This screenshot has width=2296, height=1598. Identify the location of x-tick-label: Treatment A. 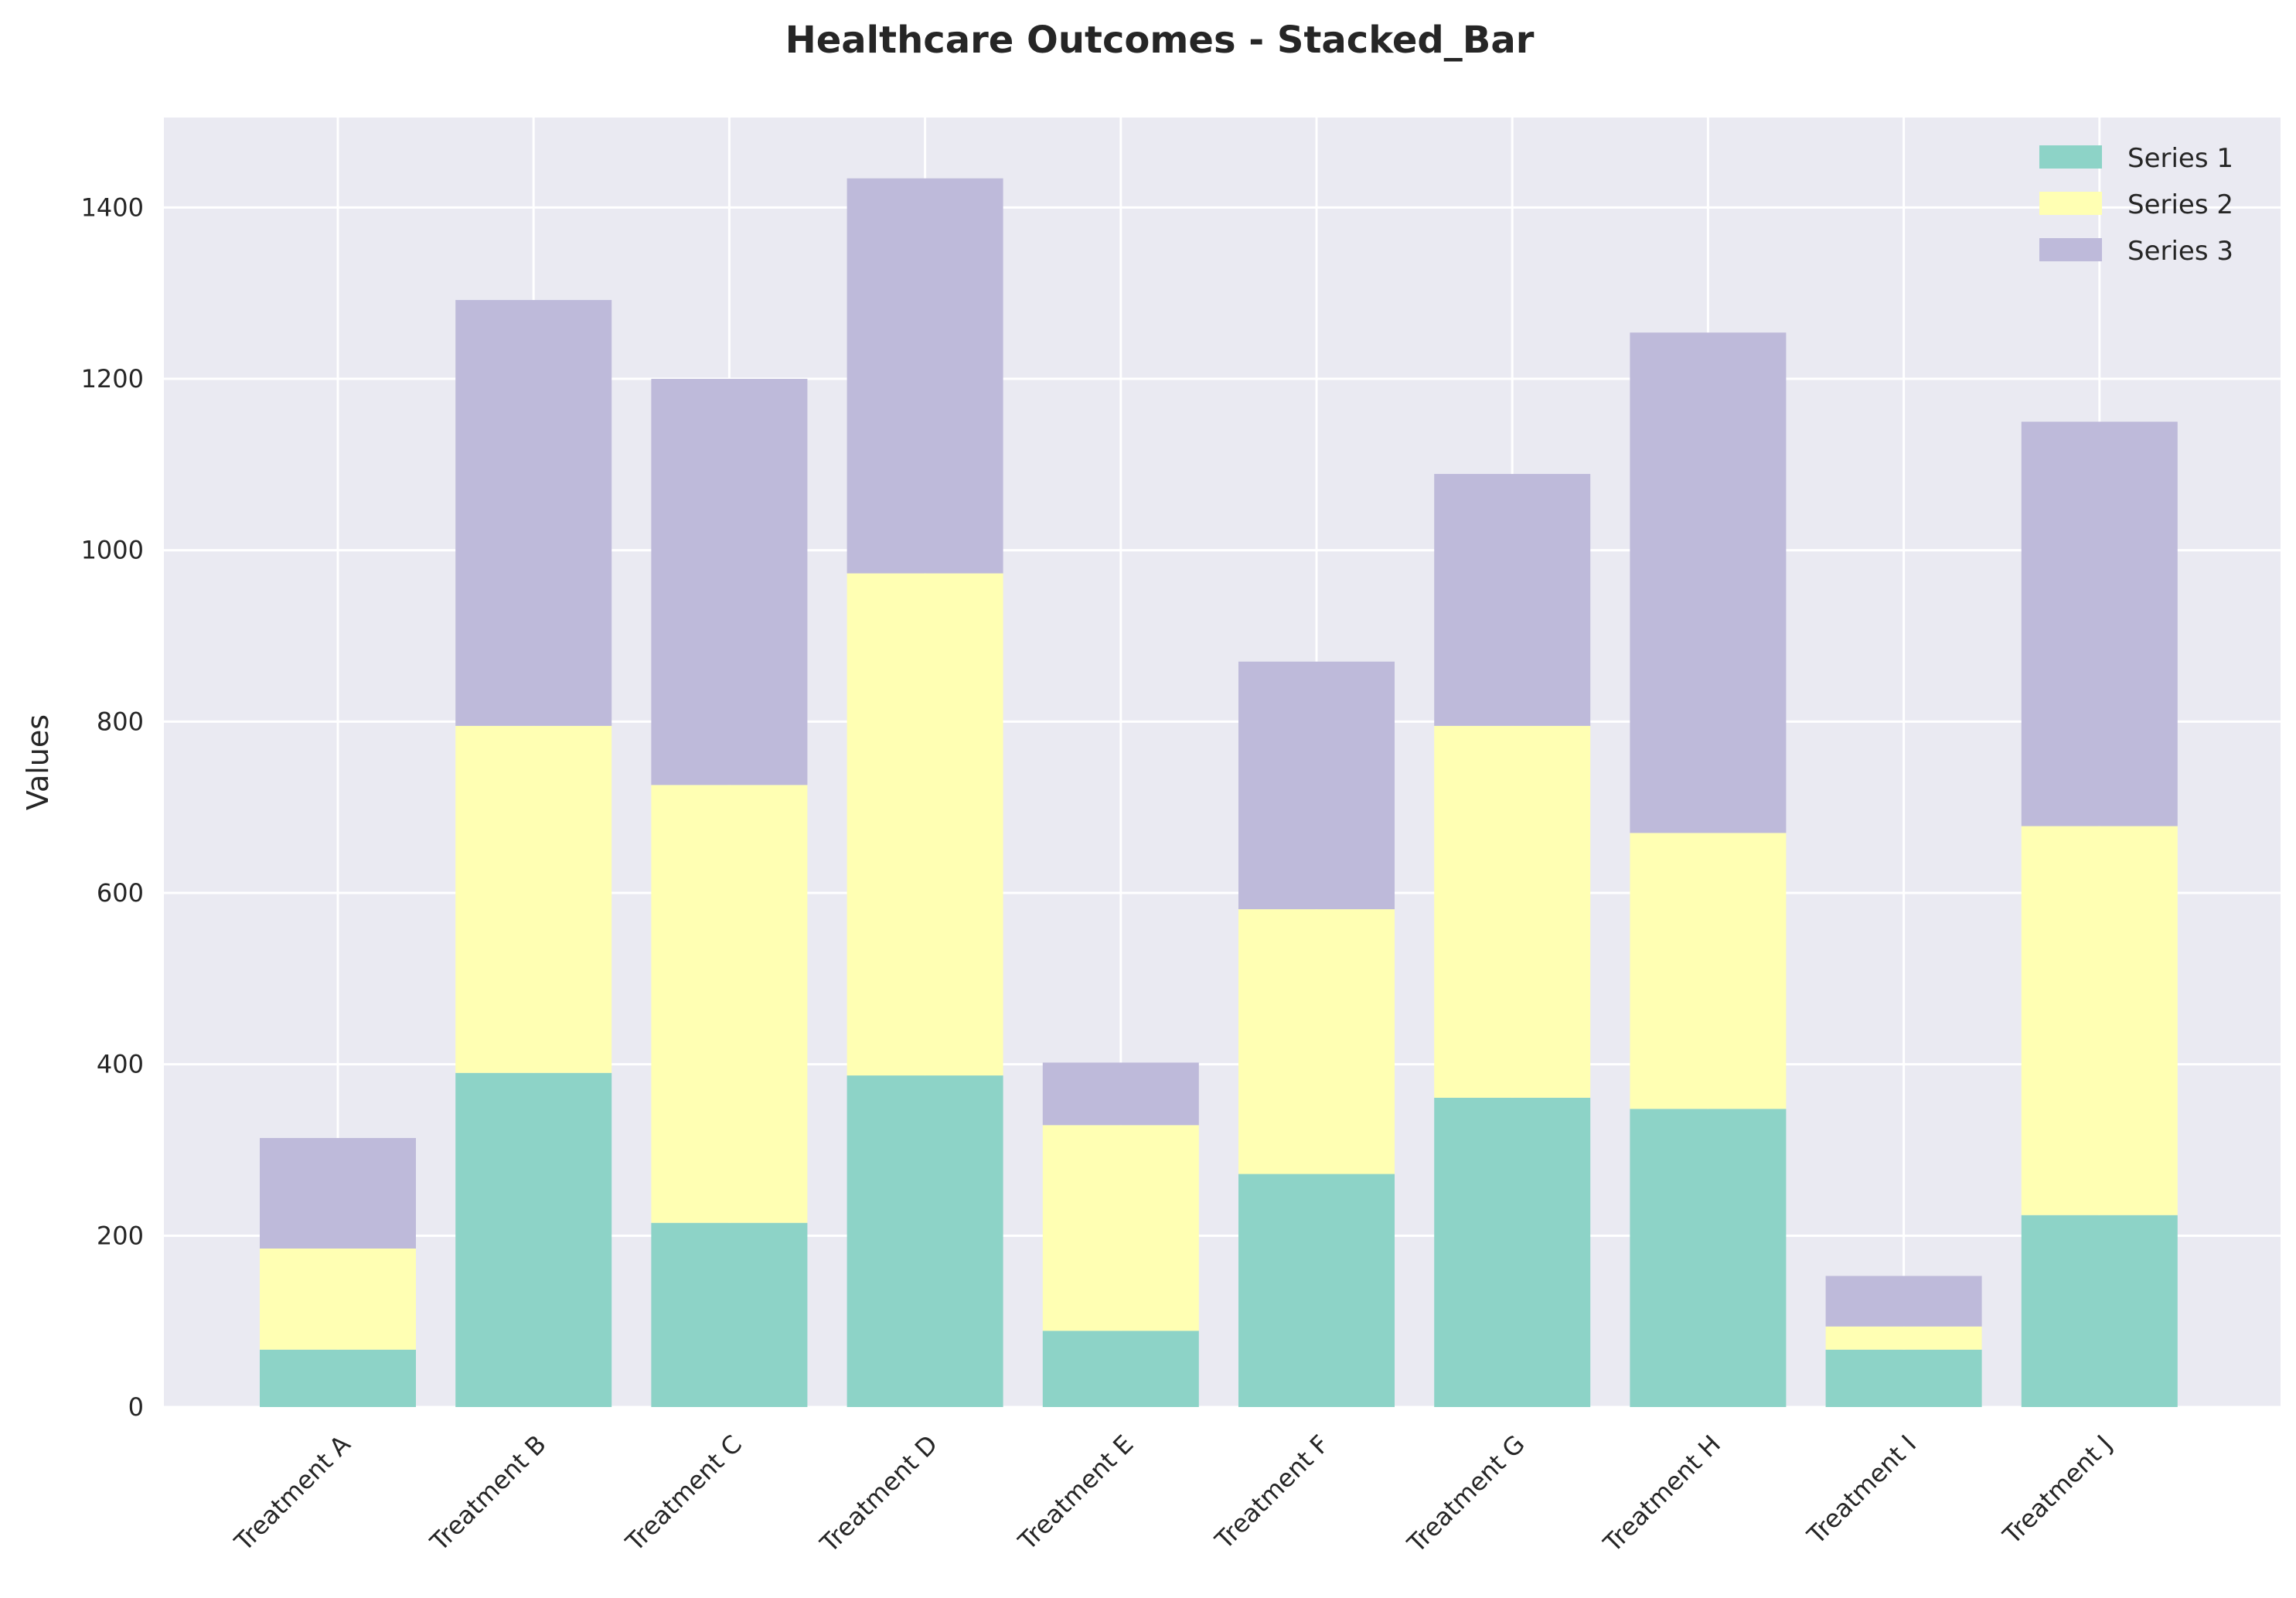
(292, 1493).